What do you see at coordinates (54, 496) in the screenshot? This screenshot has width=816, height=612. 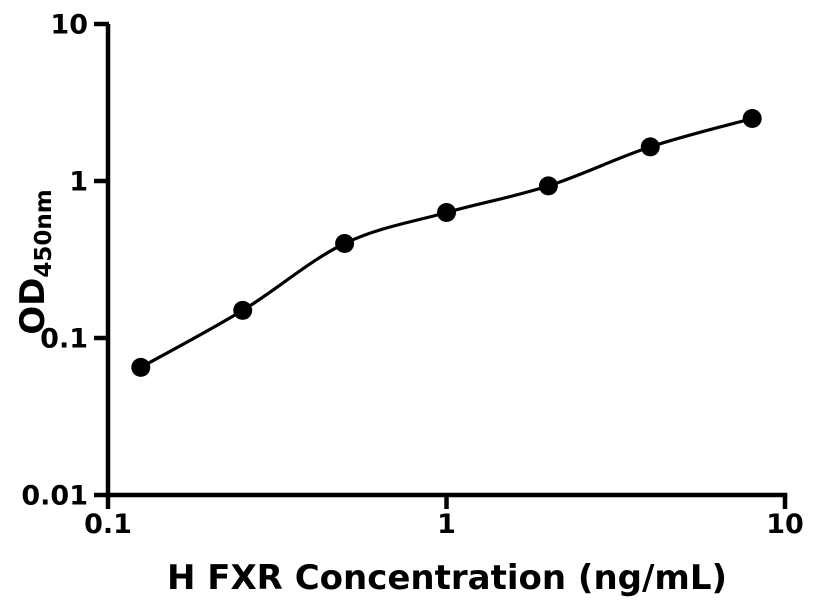 I see `y-tick-label: 0.01` at bounding box center [54, 496].